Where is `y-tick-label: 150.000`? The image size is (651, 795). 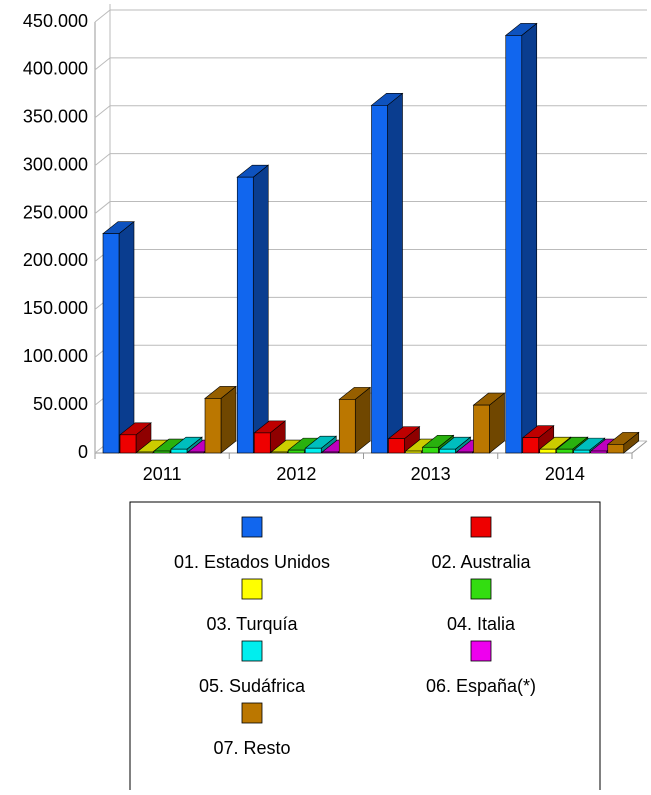 y-tick-label: 150.000 is located at coordinates (55, 308).